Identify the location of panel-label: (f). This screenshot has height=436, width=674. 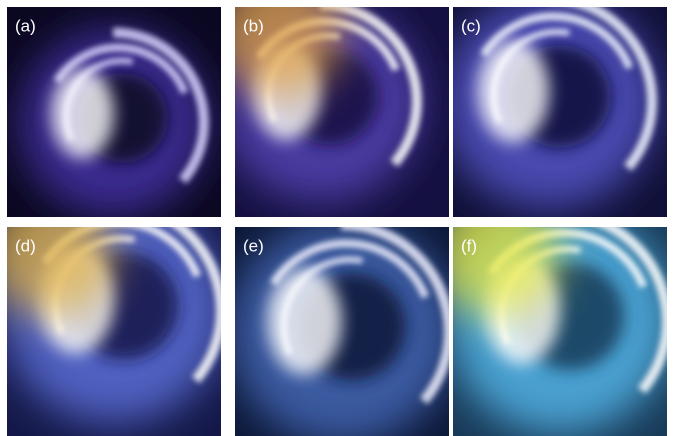
(469, 245).